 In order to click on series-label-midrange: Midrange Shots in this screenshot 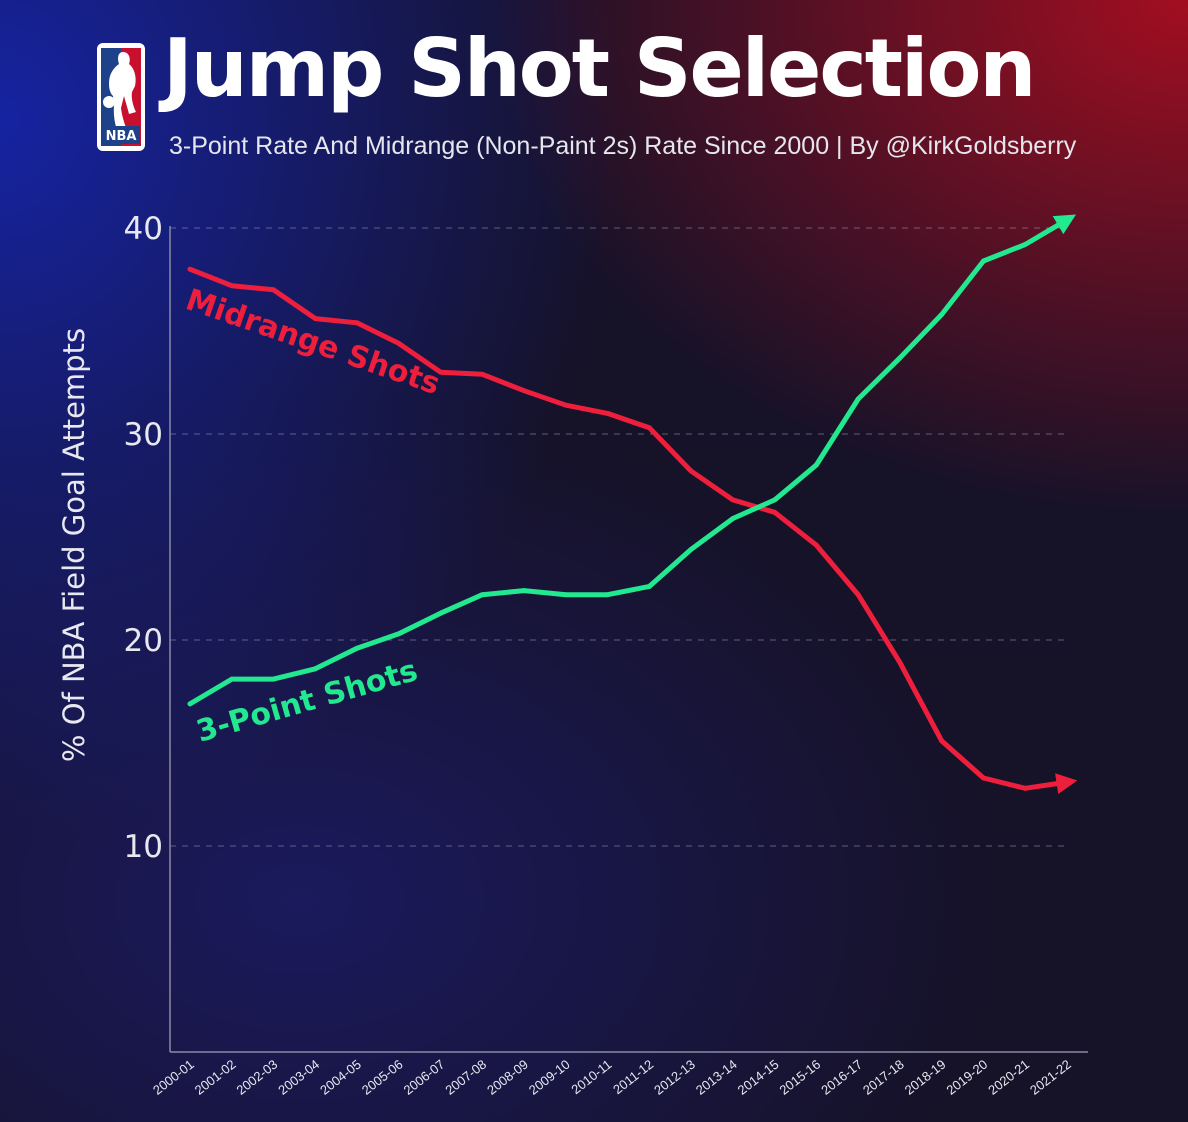, I will do `click(312, 342)`.